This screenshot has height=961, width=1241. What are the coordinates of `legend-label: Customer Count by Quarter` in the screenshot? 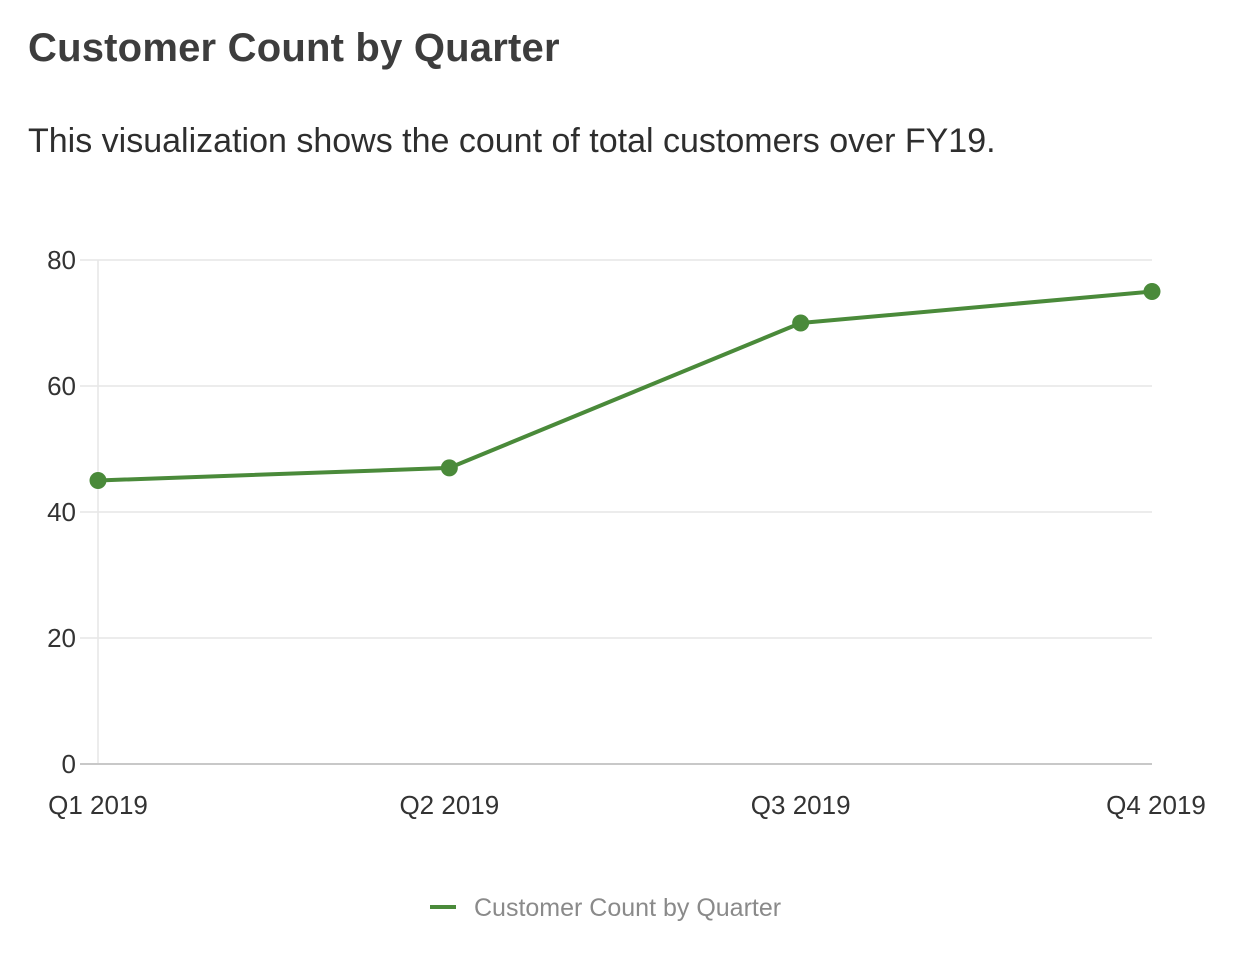 It's located at (627, 908).